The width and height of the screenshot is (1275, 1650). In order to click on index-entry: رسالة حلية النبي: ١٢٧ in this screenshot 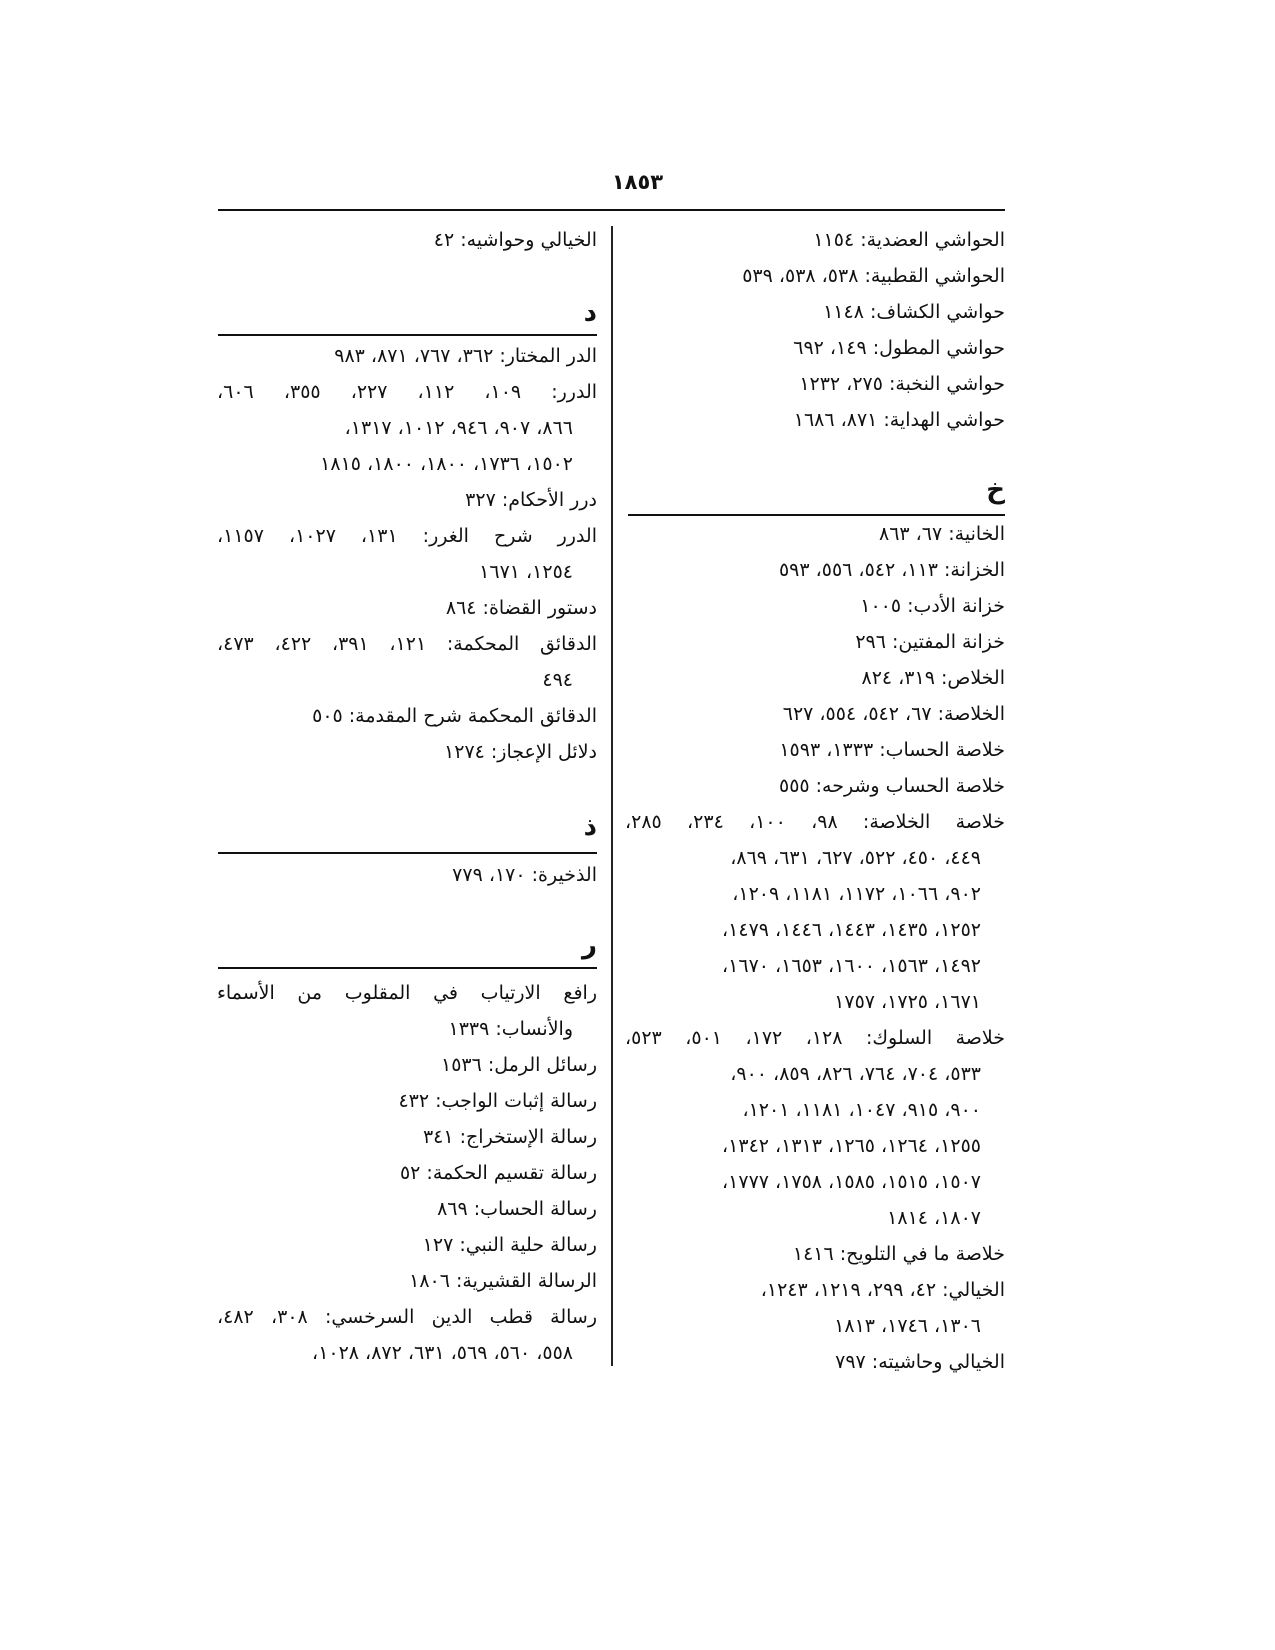, I will do `click(407, 1245)`.